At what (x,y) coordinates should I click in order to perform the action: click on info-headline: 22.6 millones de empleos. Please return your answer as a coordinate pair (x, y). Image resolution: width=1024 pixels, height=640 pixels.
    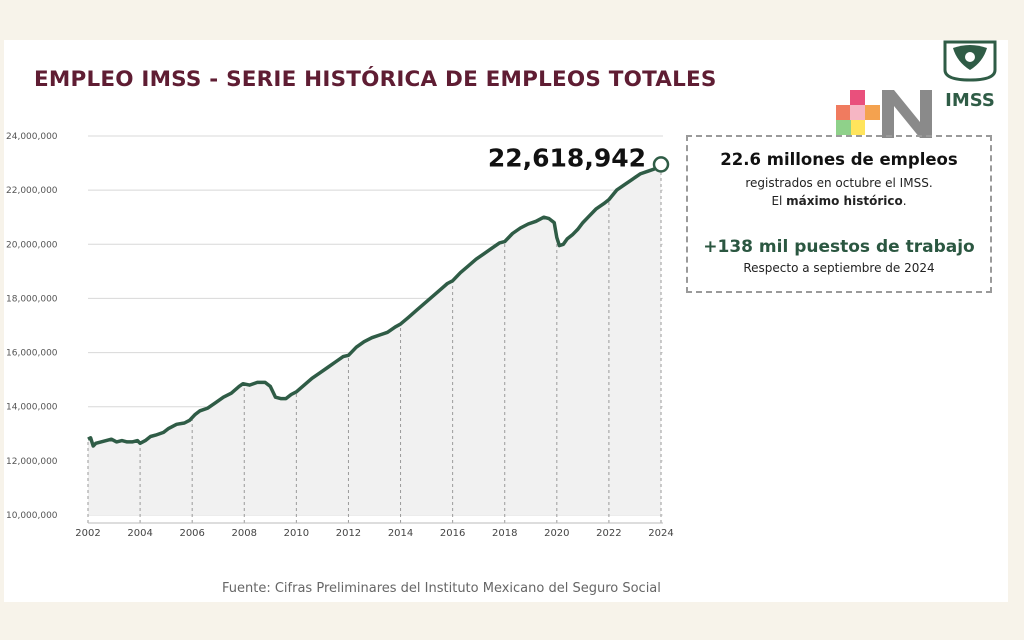
    Looking at the image, I should click on (839, 159).